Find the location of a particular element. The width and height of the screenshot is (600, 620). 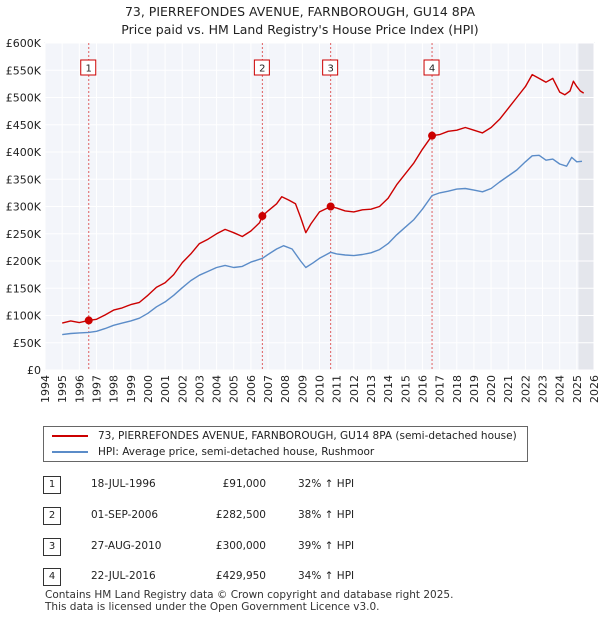

transaction-hpi: 32% ↑ HPI is located at coordinates (326, 484).